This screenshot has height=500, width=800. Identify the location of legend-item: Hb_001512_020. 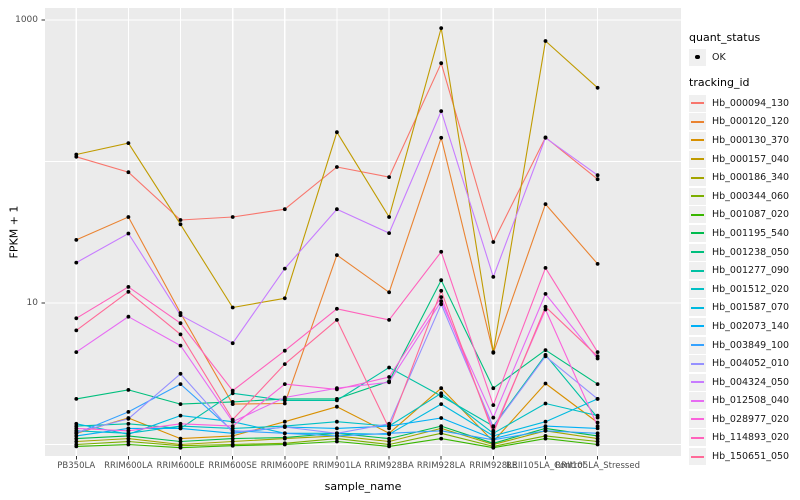
(744, 289).